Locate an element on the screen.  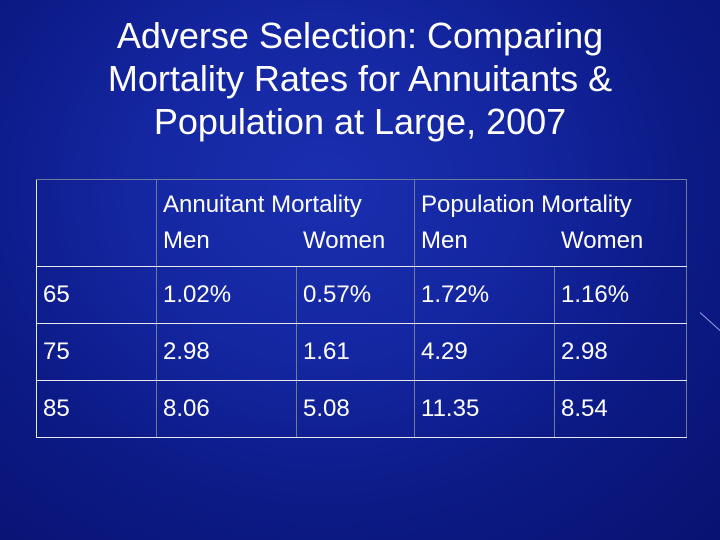
age-cell: 85 is located at coordinates (96, 409).